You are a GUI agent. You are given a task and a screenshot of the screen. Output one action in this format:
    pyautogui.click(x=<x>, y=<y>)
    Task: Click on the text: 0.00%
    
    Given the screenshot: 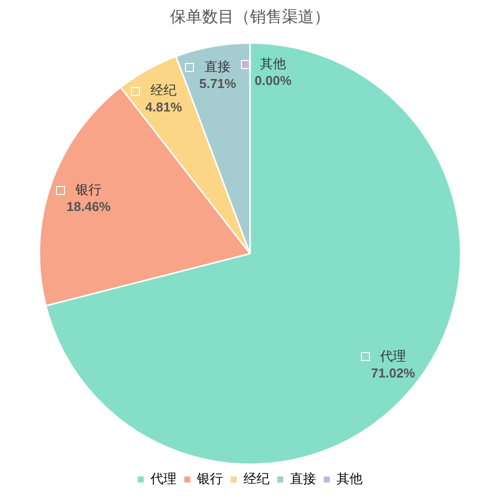 What is the action you would take?
    pyautogui.click(x=273, y=80)
    